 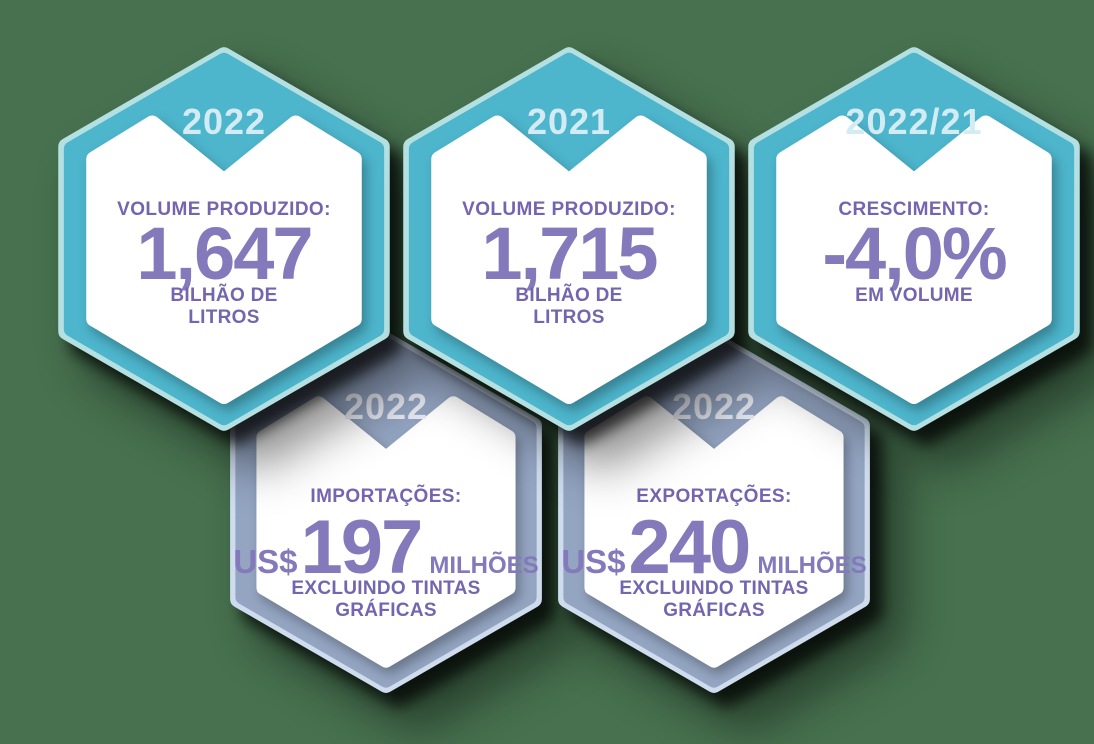 I want to click on card-label: CRESCIMENTO:, so click(x=914, y=209).